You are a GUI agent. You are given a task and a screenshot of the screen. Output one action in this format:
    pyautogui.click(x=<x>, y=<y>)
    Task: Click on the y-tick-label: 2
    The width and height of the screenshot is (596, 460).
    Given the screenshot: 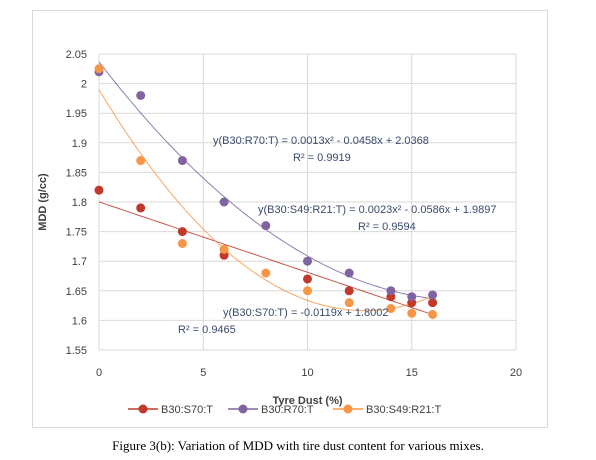 What is the action you would take?
    pyautogui.click(x=84, y=85)
    